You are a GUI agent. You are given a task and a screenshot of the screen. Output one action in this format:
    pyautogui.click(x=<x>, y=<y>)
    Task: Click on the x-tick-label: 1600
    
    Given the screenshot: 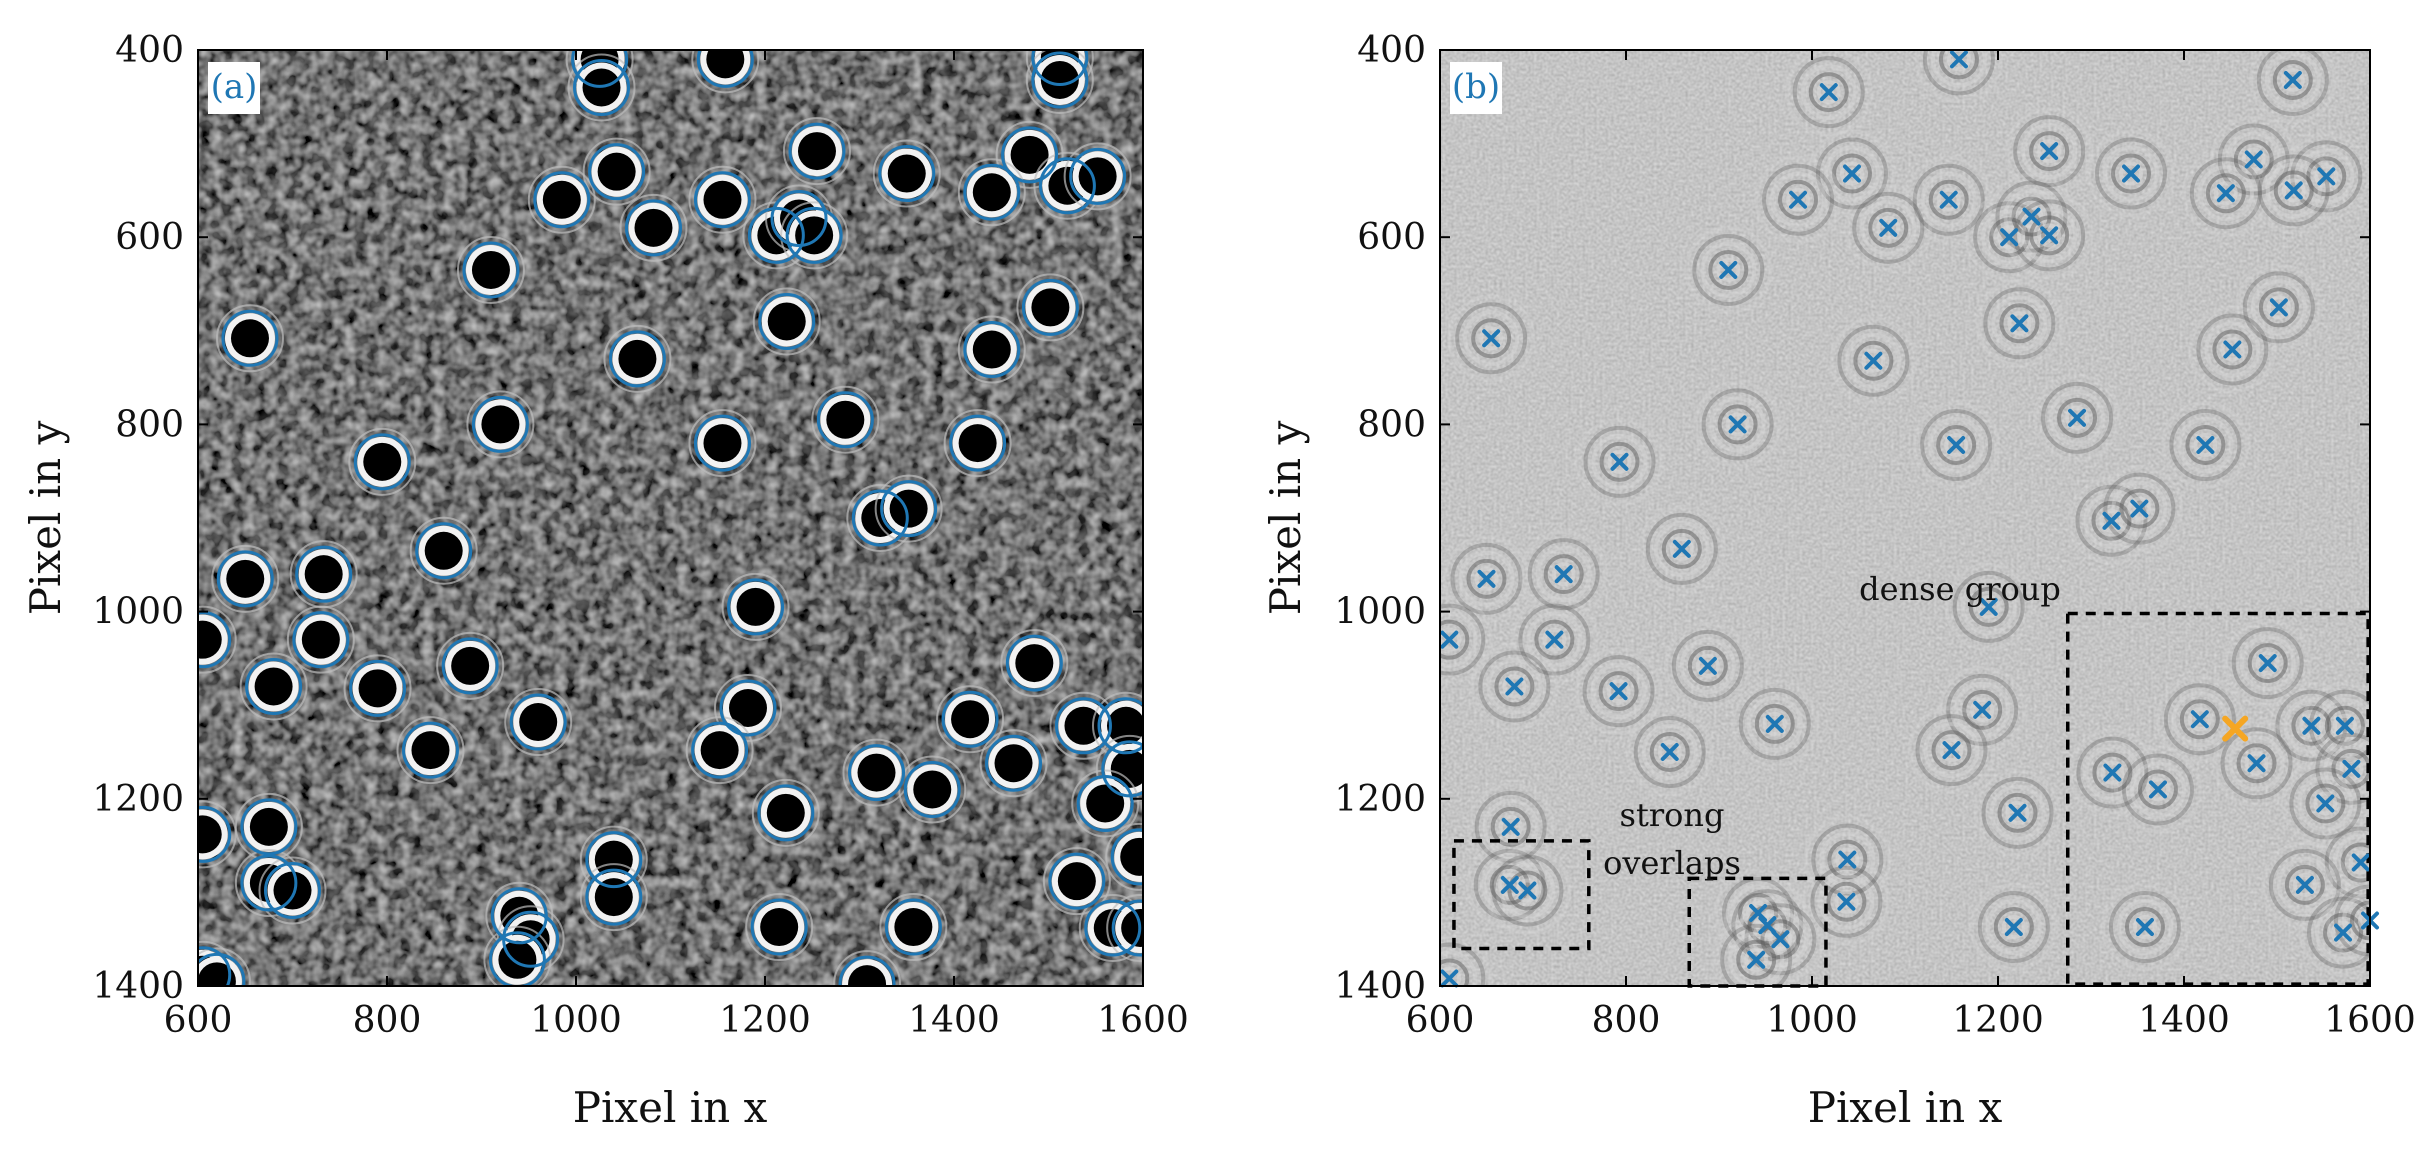 What is the action you would take?
    pyautogui.click(x=2370, y=1020)
    